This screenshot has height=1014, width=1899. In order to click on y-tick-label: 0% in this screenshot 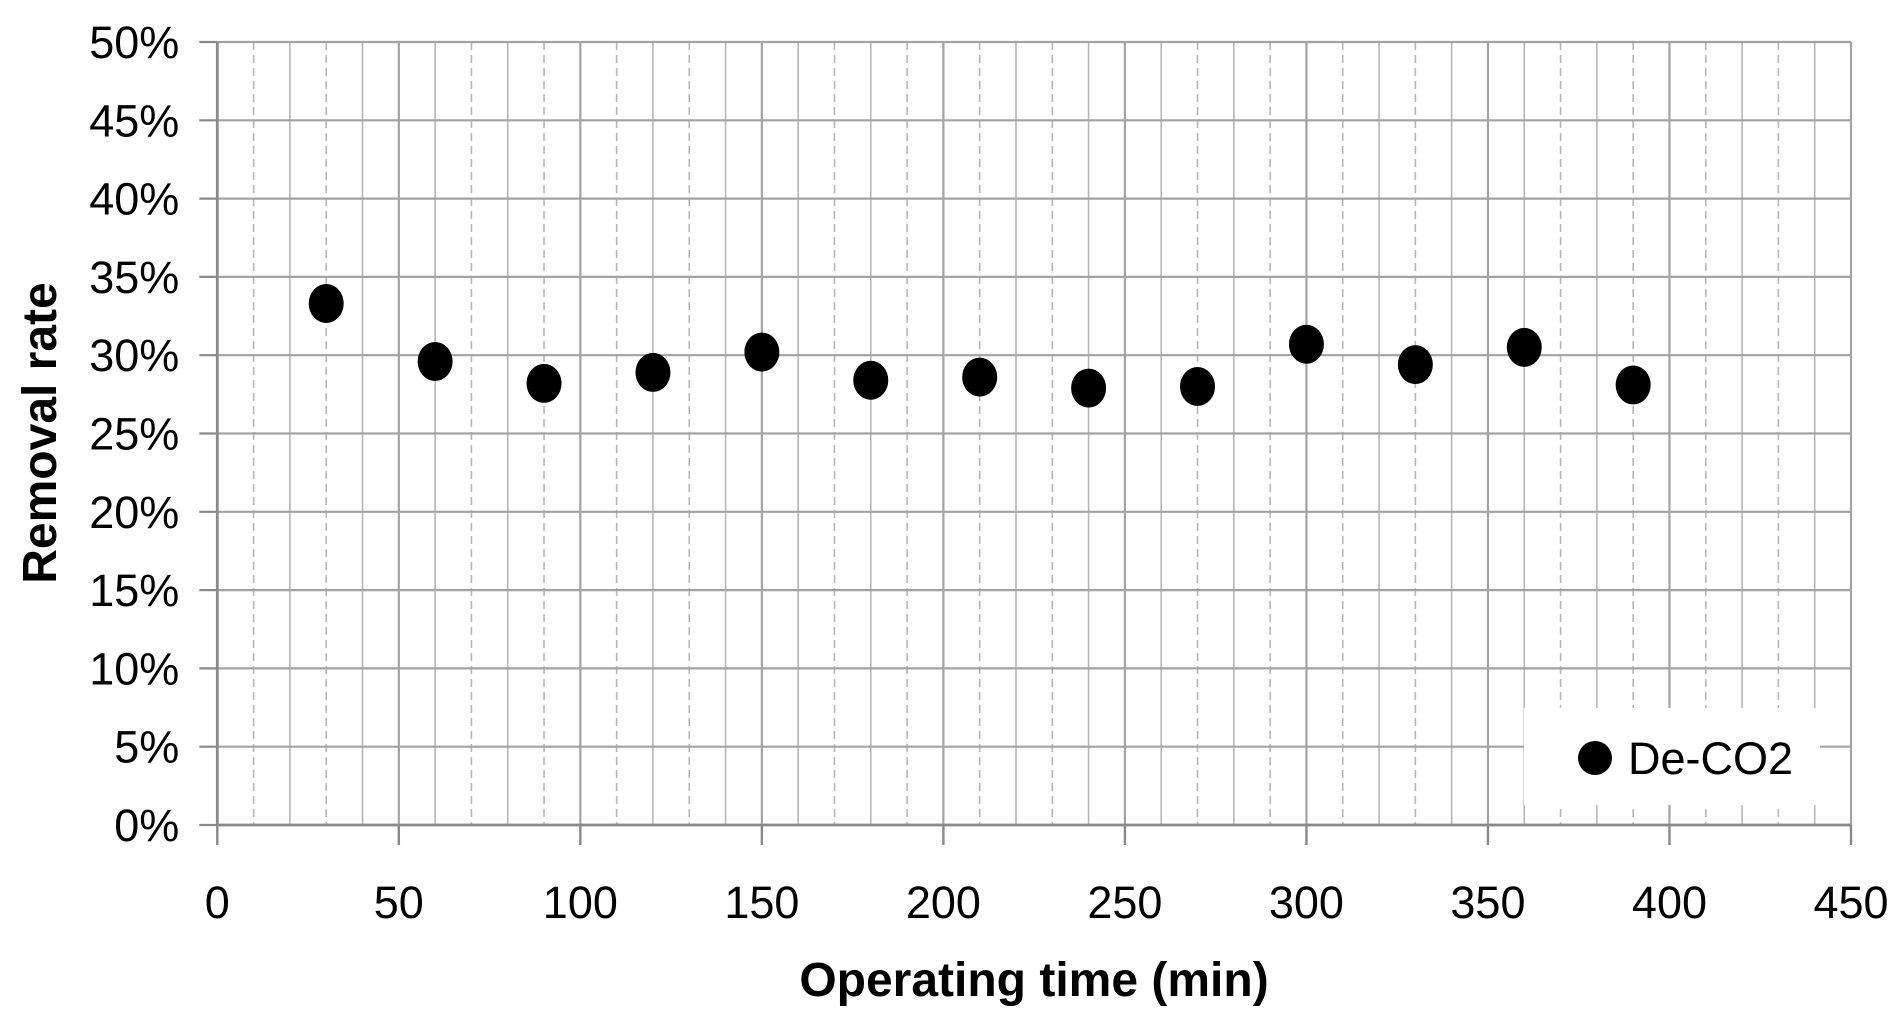, I will do `click(146, 825)`.